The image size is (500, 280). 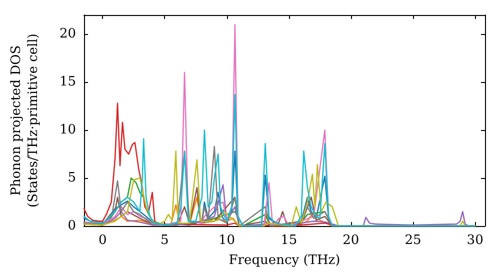 I want to click on y-tick-label: 20, so click(x=67, y=34).